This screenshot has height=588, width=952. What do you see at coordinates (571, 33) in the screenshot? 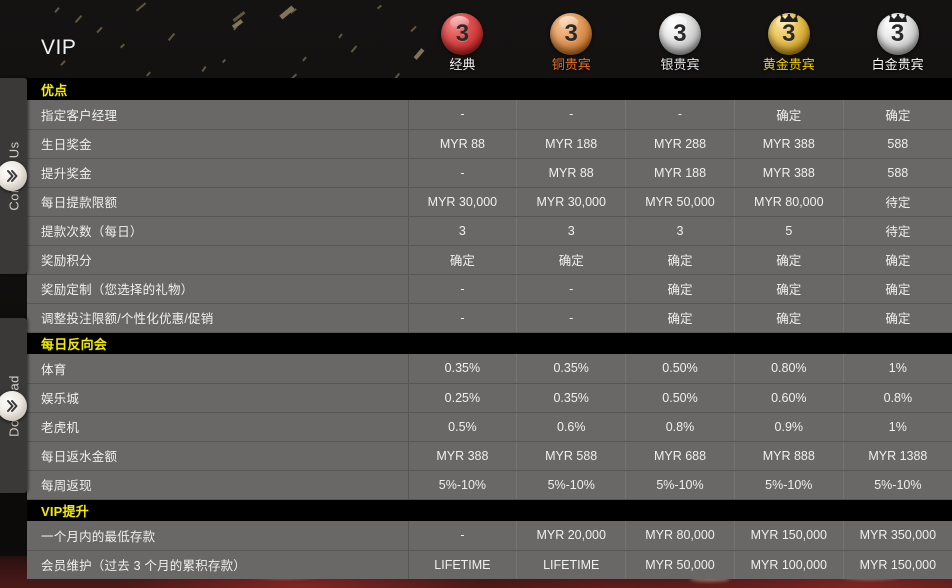
I see `tier-medal-2: 3` at bounding box center [571, 33].